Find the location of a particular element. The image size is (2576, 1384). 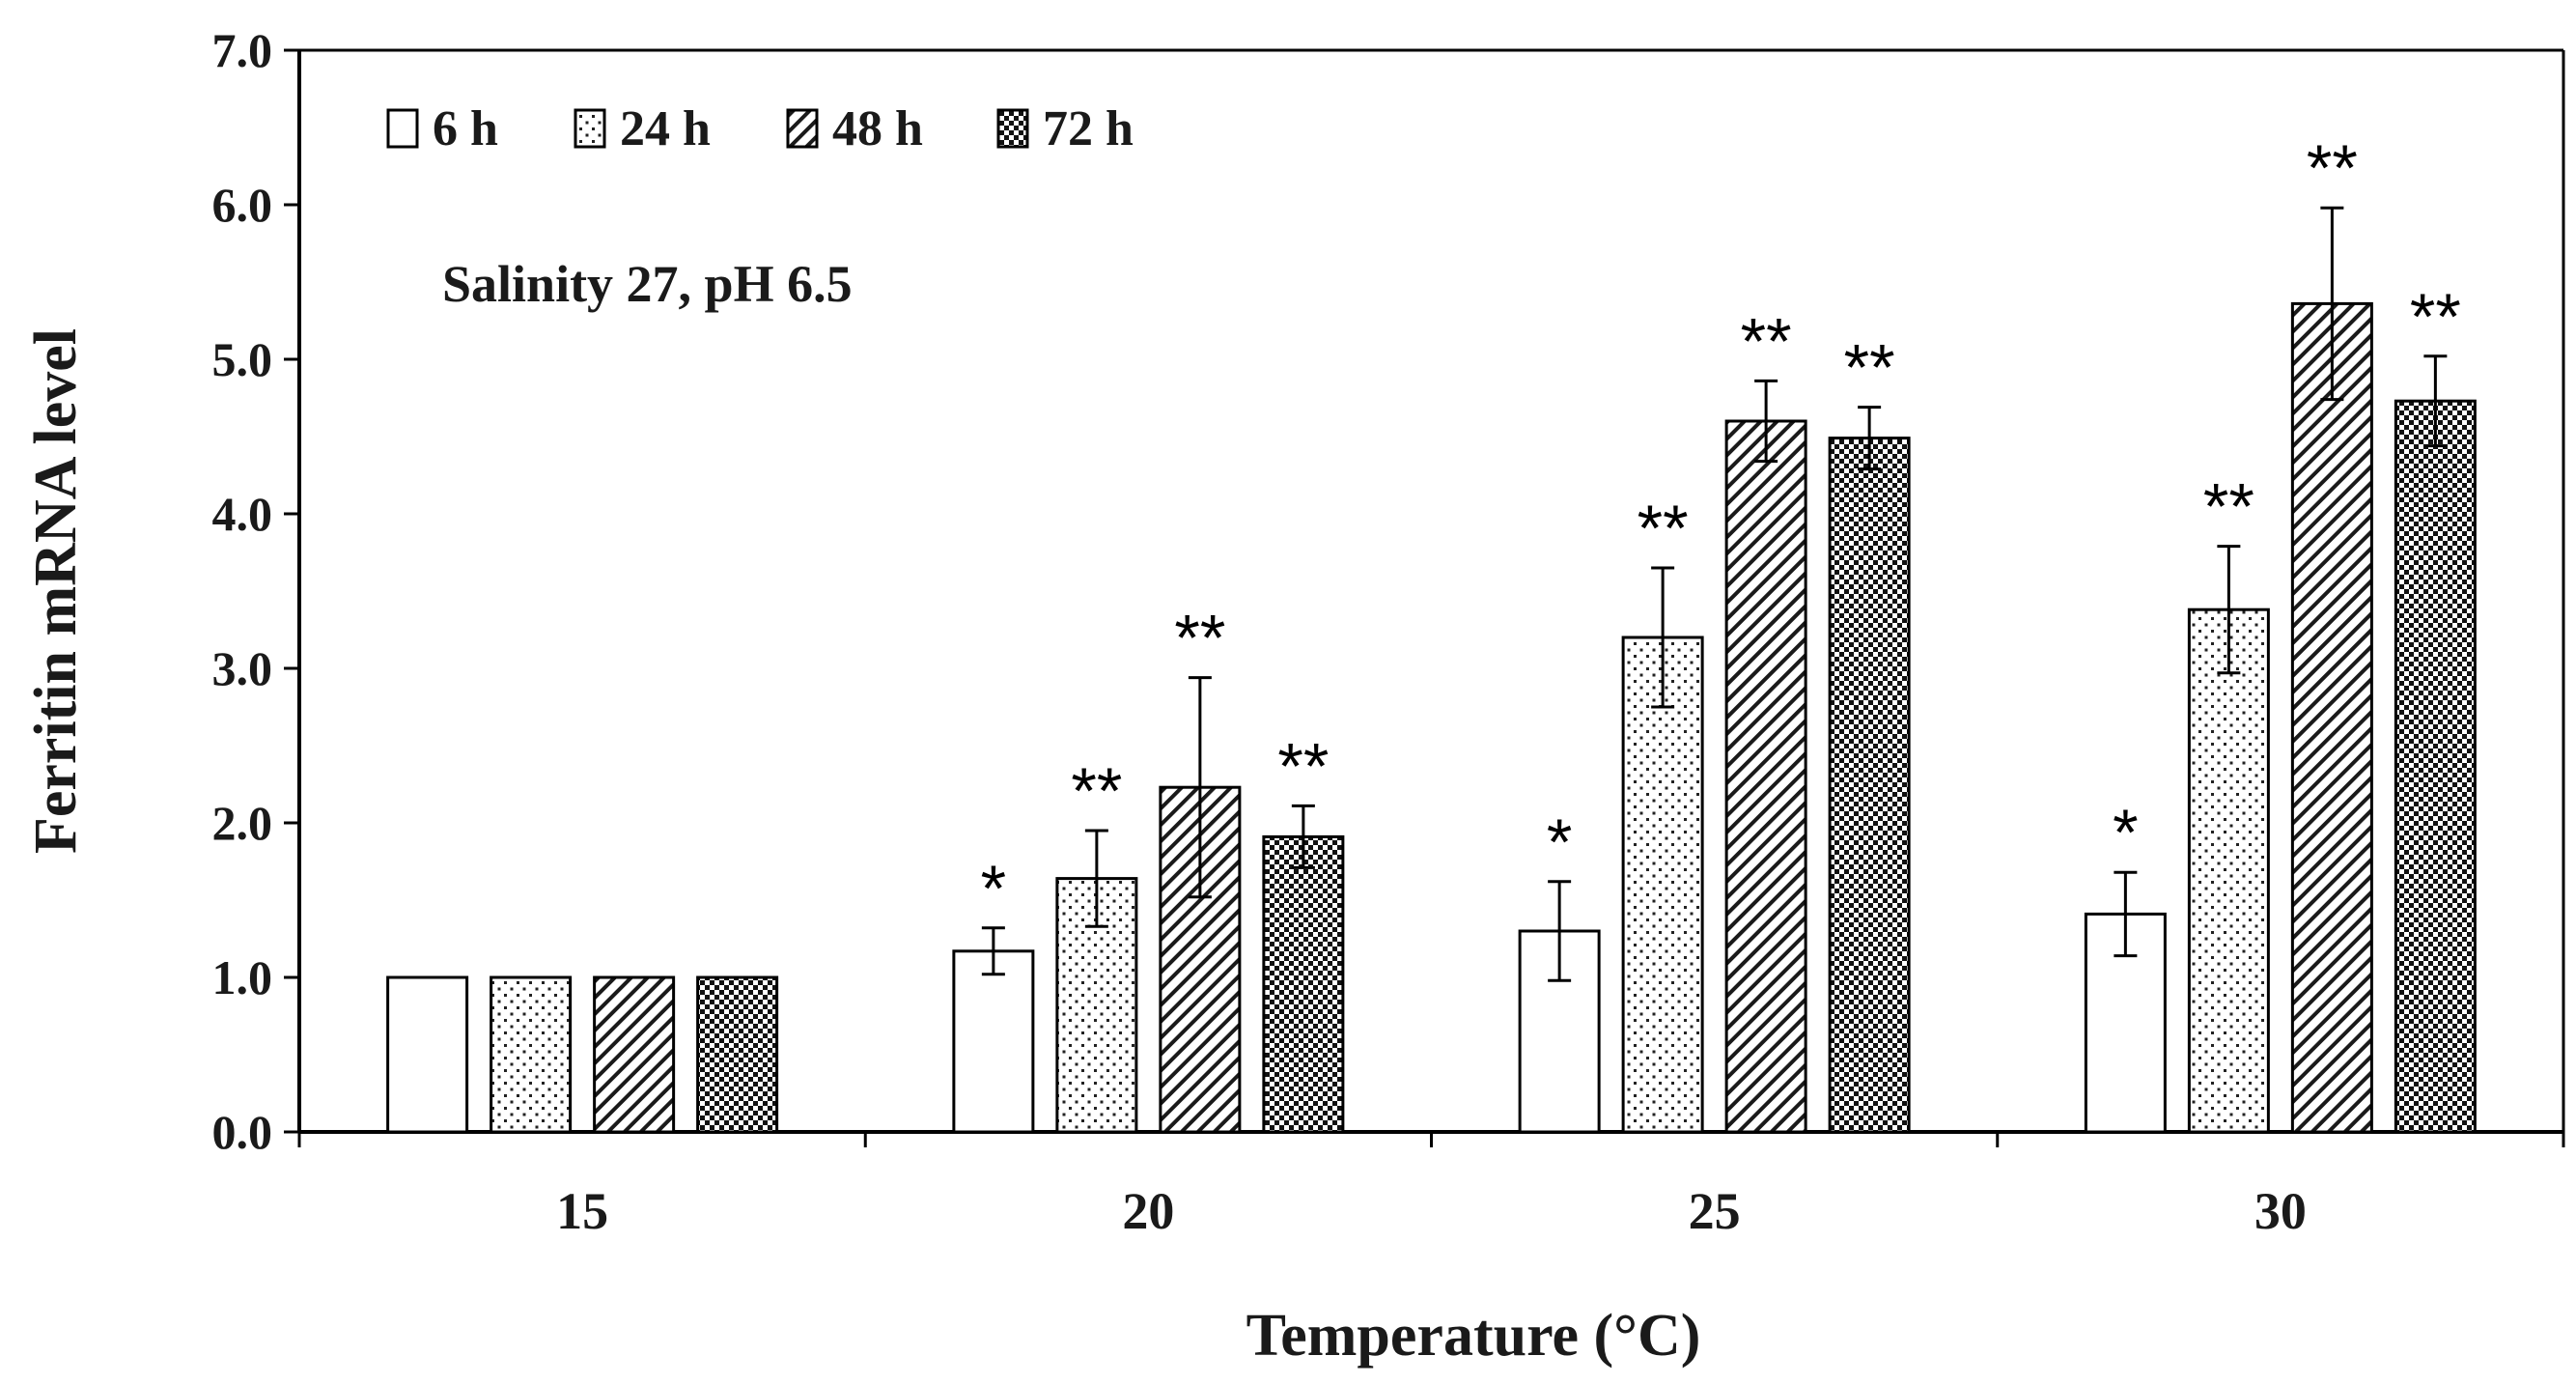

x-axis-ticks: 15 20 25 30 is located at coordinates (1431, 1186).